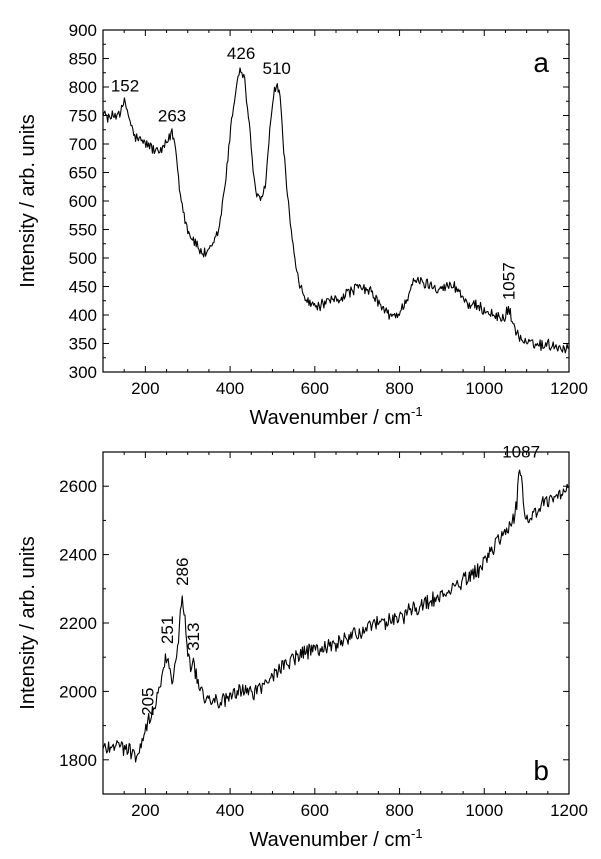 Image resolution: width=601 pixels, height=859 pixels. What do you see at coordinates (541, 770) in the screenshot?
I see `panel-letter: b` at bounding box center [541, 770].